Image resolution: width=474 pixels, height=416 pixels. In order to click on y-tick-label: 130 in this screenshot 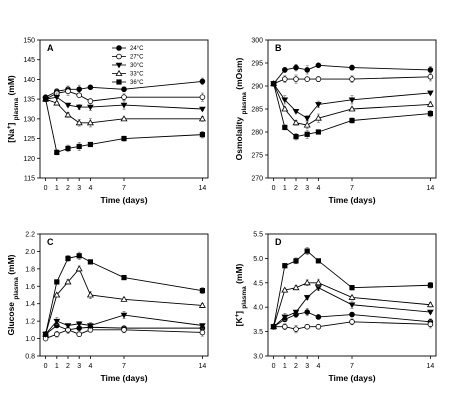, I will do `click(29, 119)`.